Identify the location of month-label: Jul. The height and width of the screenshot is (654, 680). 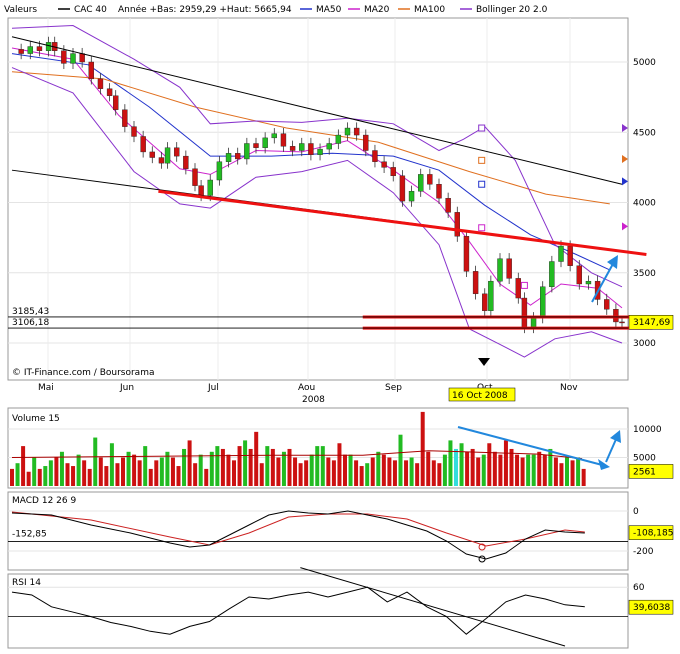
(213, 388).